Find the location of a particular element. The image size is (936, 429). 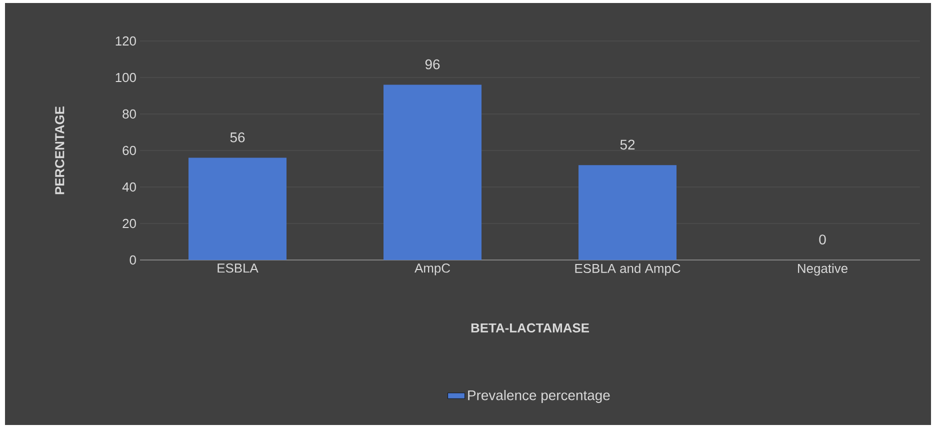

y-tick-label: 120 is located at coordinates (126, 41).